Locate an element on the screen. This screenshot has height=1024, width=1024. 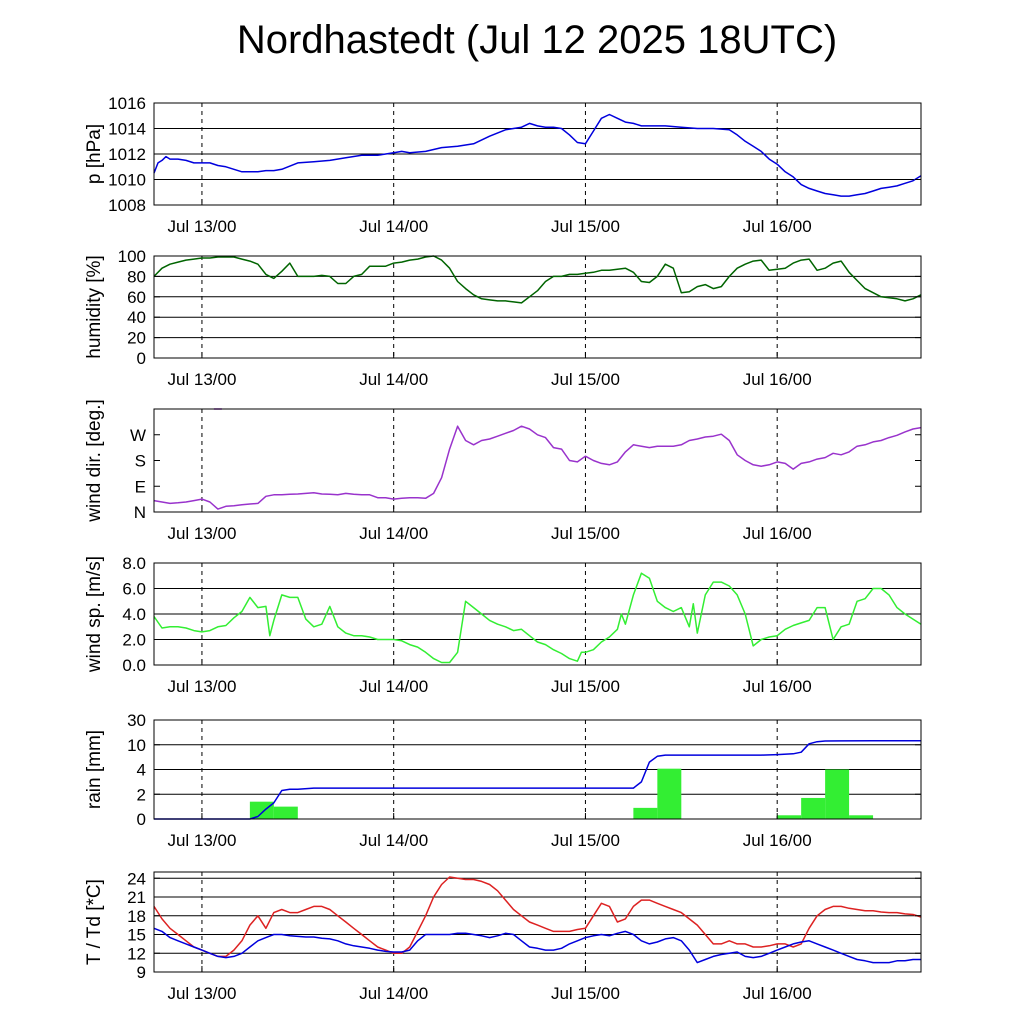
pressure-xtick-label: Jul 13/00 is located at coordinates (201, 226).